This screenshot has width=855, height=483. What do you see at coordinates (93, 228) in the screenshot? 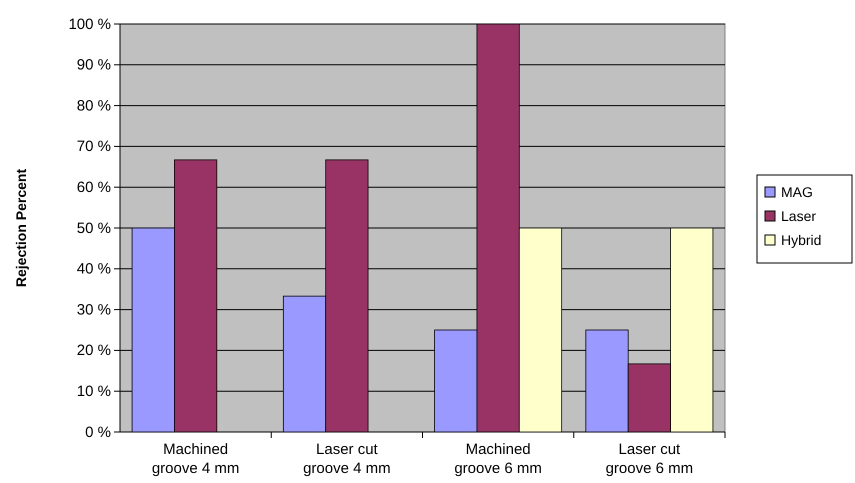
I see `y-tick-label: 50 %` at bounding box center [93, 228].